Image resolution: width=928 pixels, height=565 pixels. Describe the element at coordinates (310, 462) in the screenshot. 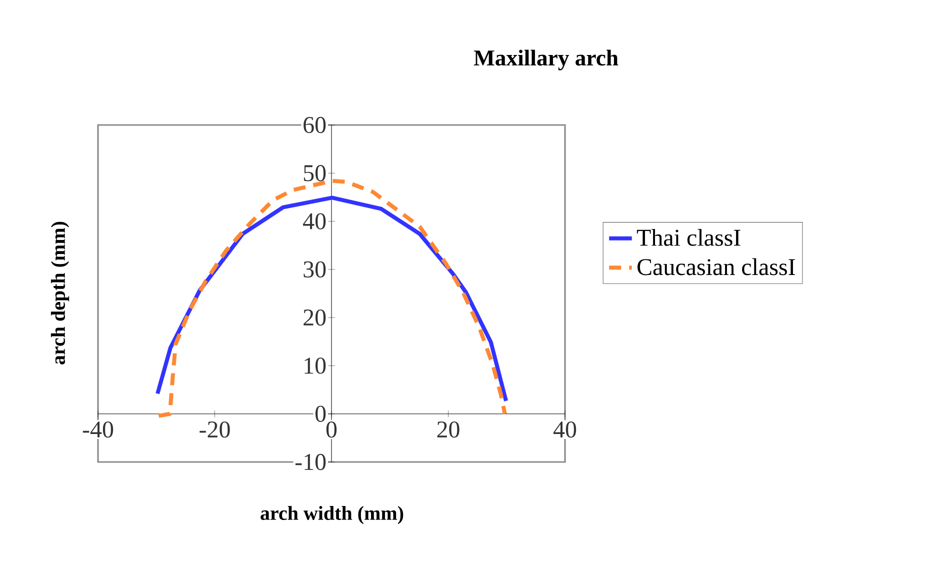

I see `y-tick-label: -10` at that location.